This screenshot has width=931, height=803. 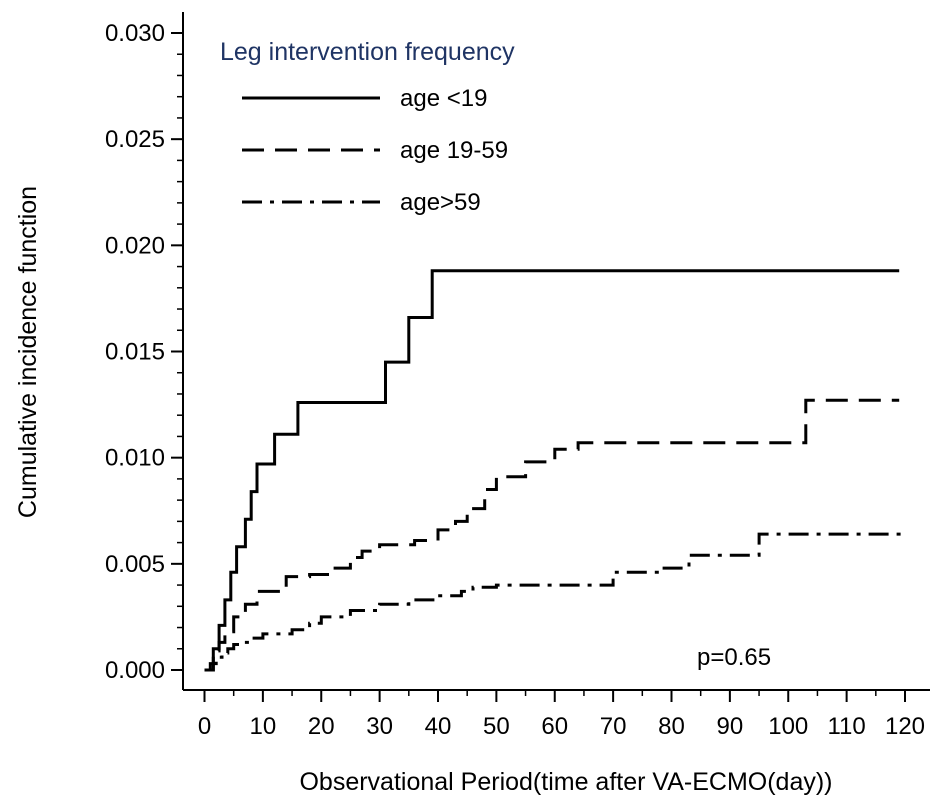 What do you see at coordinates (496, 726) in the screenshot?
I see `x-tick-label: 50` at bounding box center [496, 726].